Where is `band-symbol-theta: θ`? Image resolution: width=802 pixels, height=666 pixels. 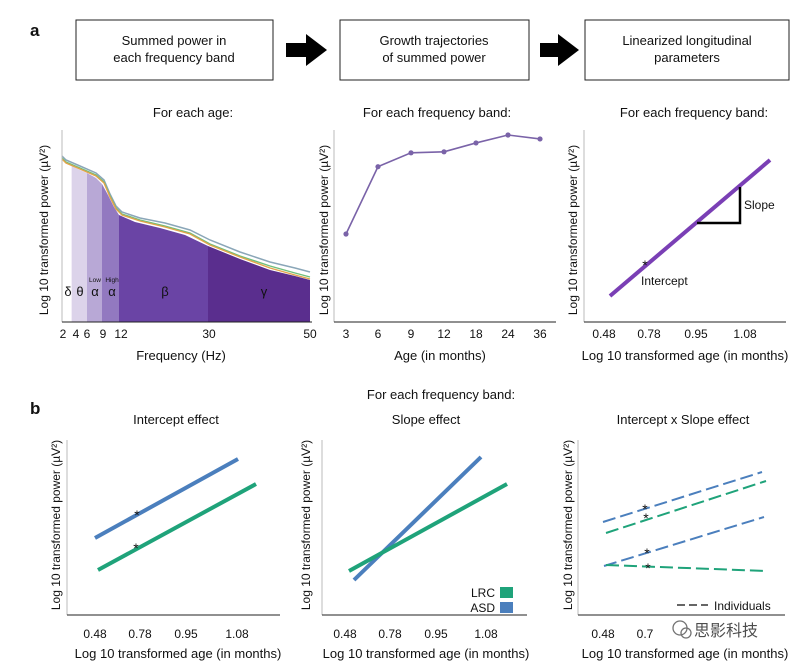 band-symbol-theta: θ is located at coordinates (79, 291).